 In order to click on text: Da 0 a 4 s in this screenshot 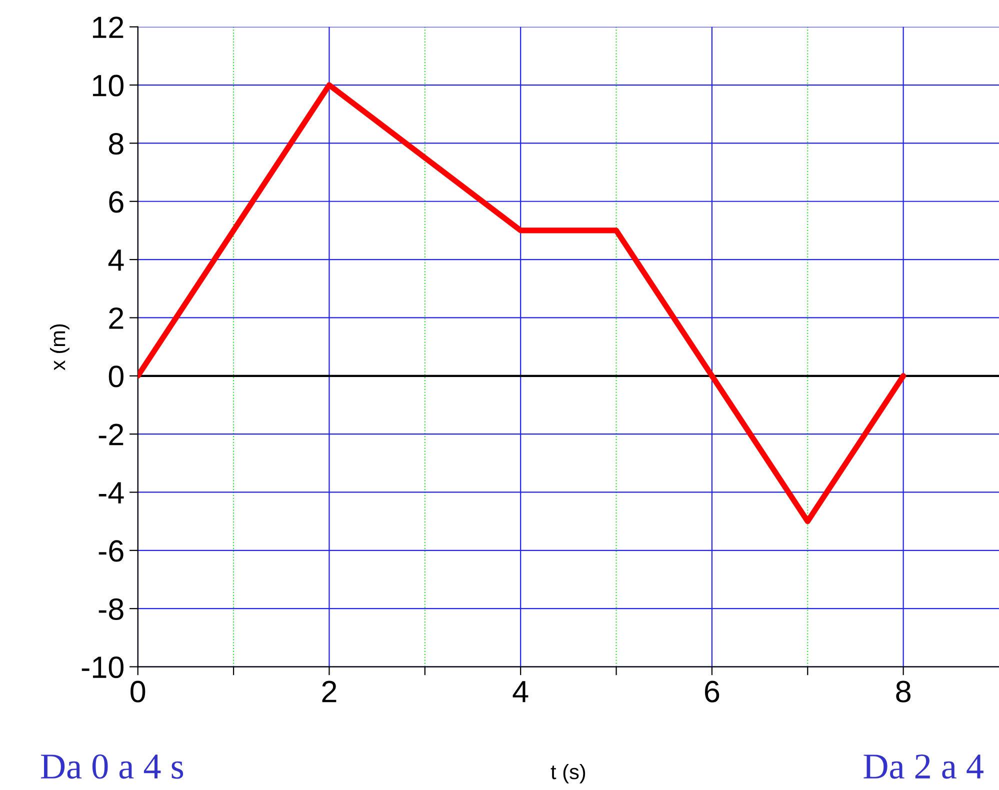, I will do `click(112, 766)`.